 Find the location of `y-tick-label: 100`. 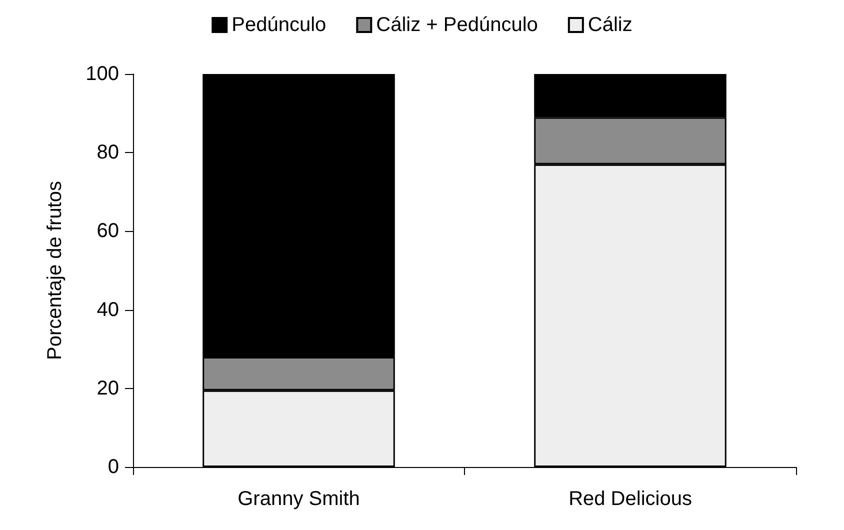

y-tick-label: 100 is located at coordinates (102, 74).